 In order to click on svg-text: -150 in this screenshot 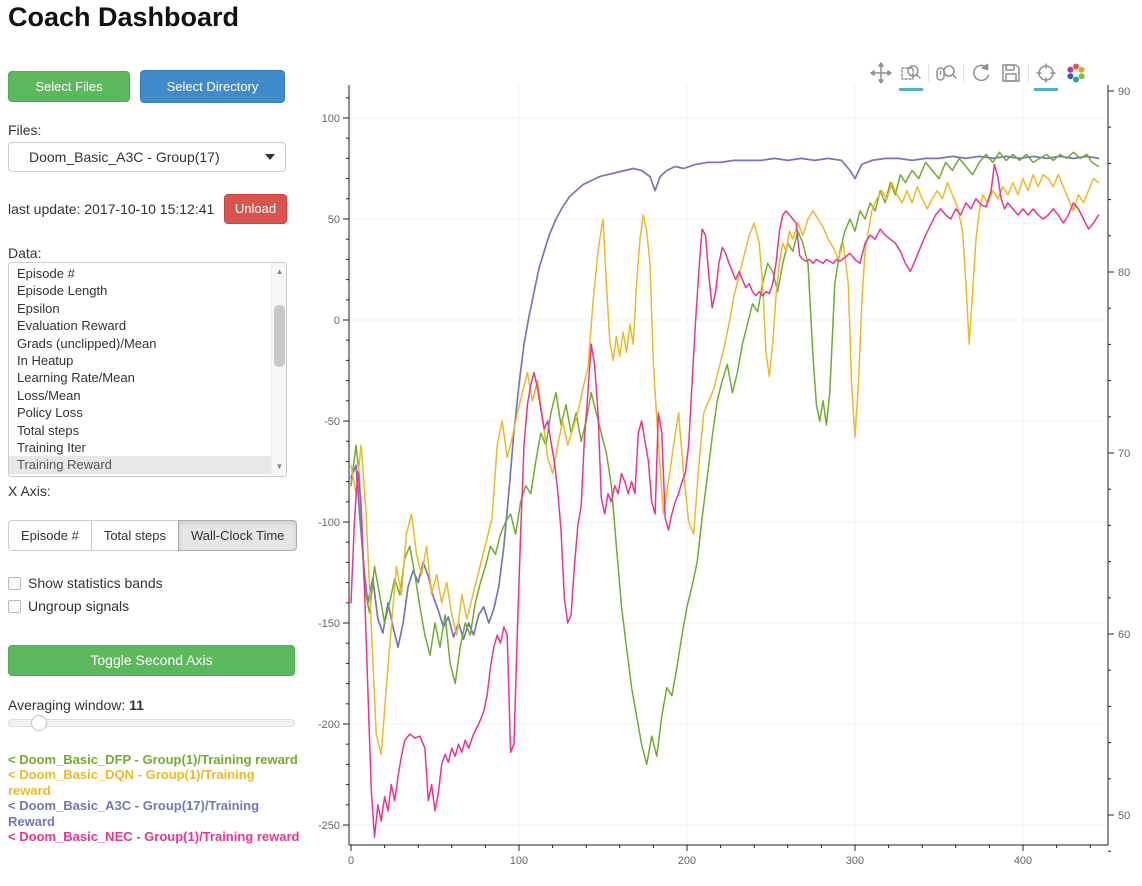, I will do `click(329, 624)`.